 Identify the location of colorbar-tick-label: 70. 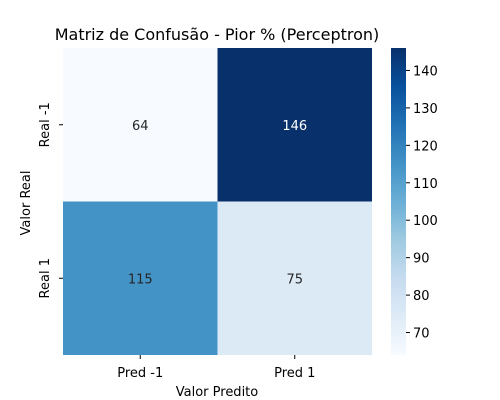
(421, 334).